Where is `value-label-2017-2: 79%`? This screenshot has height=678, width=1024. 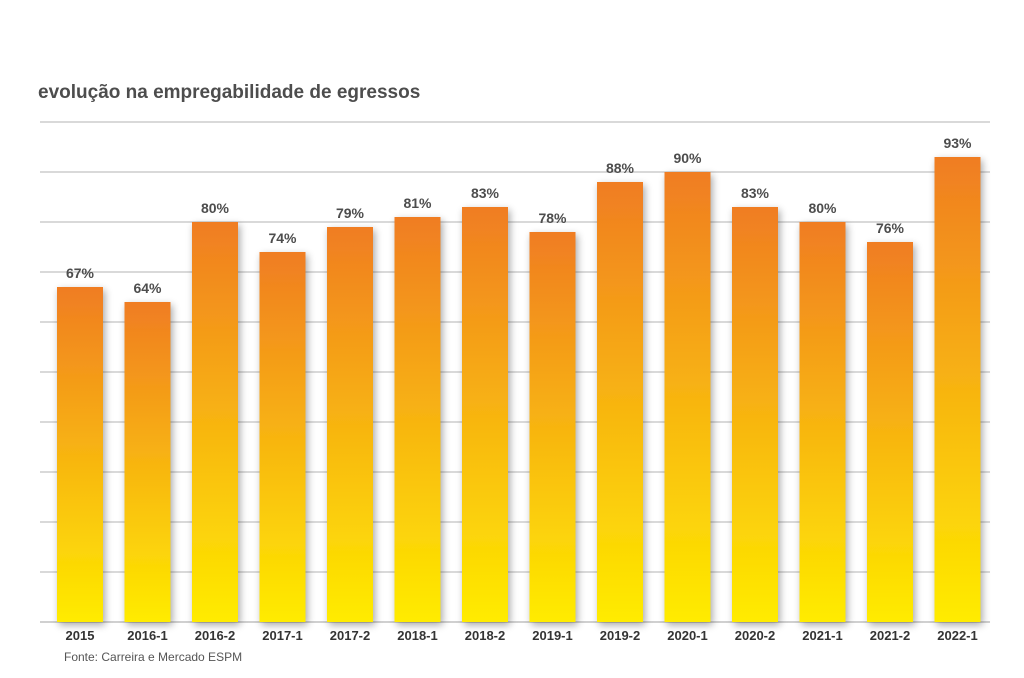 value-label-2017-2: 79% is located at coordinates (350, 213).